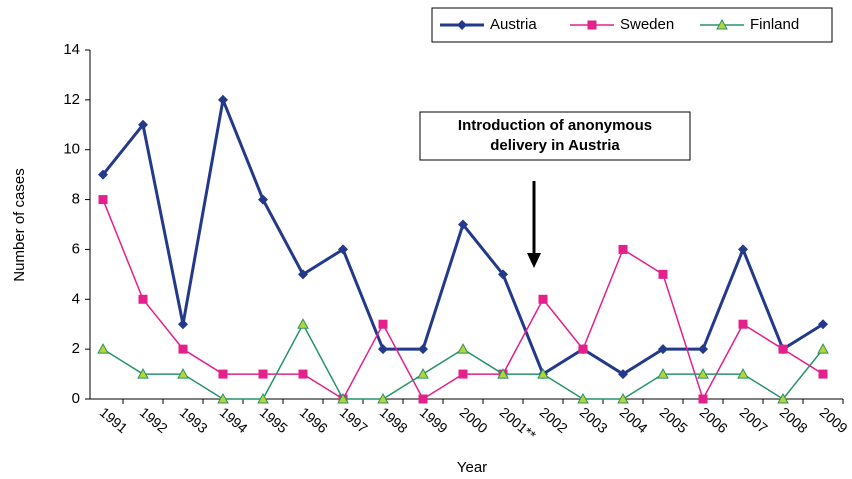 The height and width of the screenshot is (479, 852). I want to click on x-tick-label: 1999, so click(434, 420).